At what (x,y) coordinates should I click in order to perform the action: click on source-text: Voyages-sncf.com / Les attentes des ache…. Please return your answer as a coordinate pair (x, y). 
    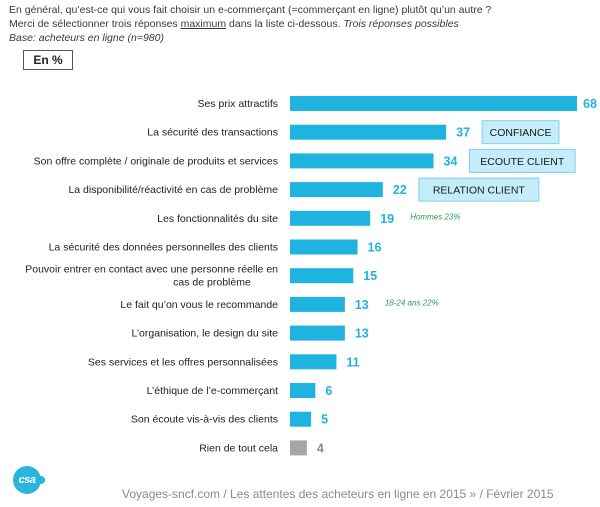
    Looking at the image, I should click on (338, 494).